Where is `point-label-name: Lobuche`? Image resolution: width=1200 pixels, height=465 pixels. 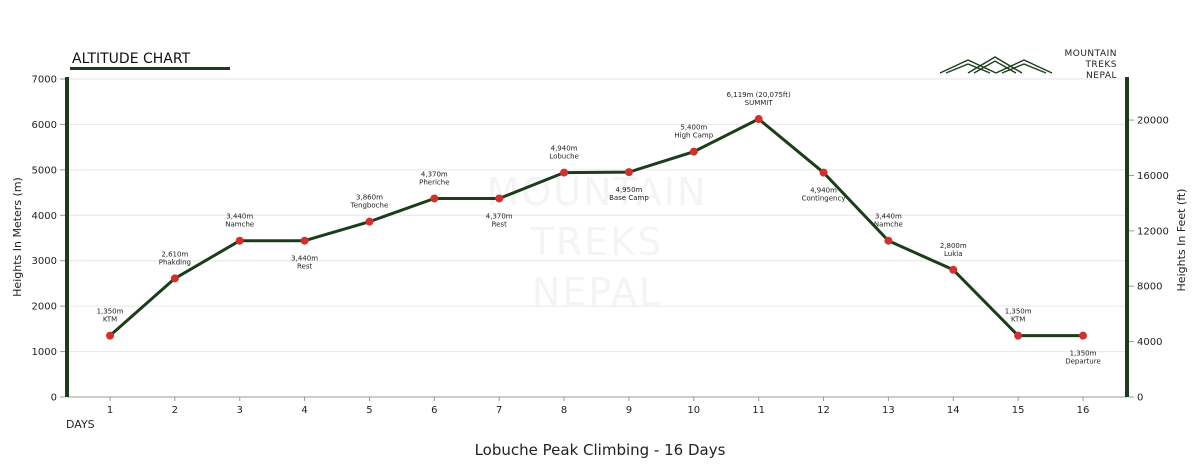 point-label-name: Lobuche is located at coordinates (564, 157).